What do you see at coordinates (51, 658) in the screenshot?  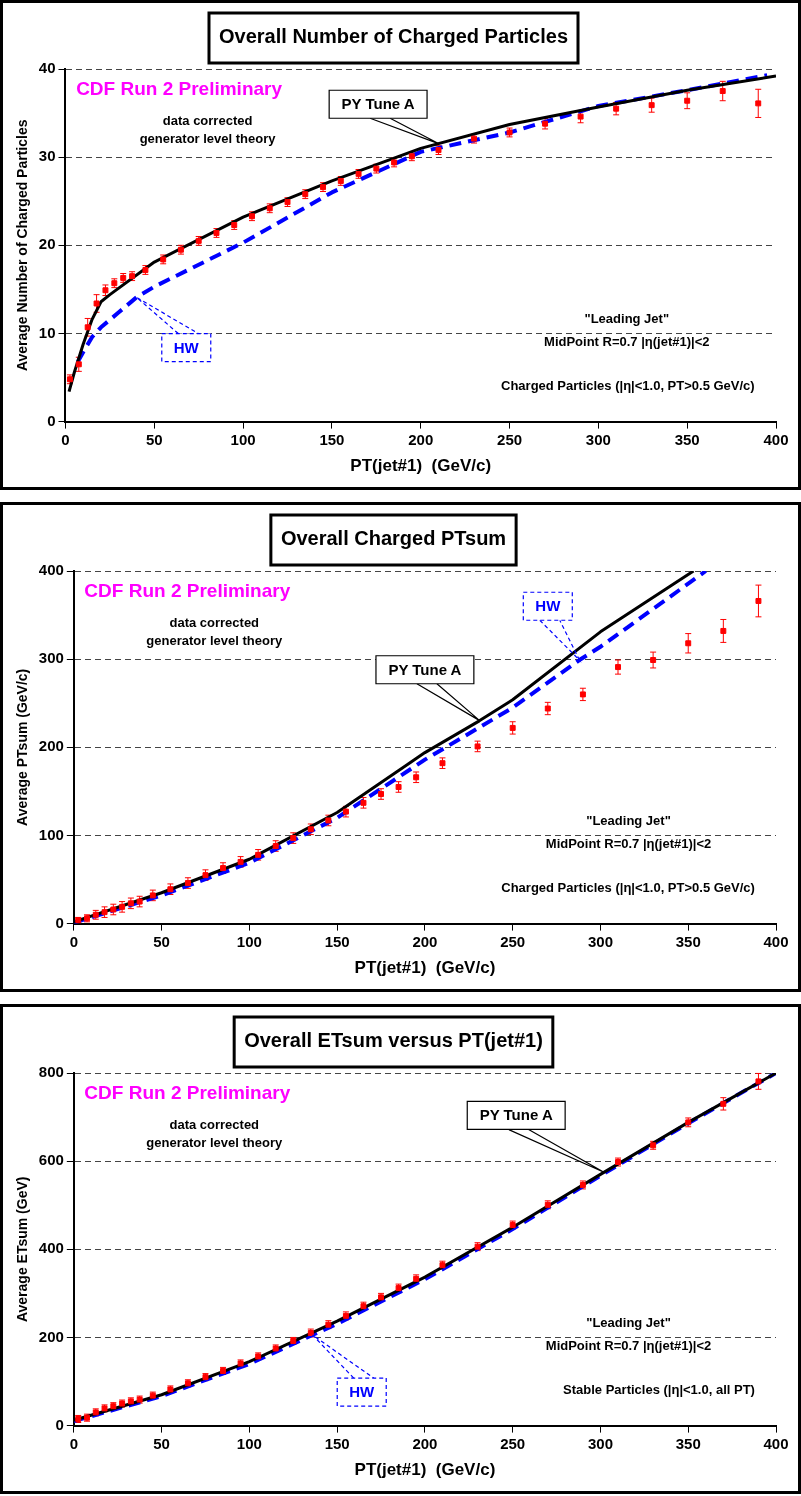 I see `y-tick-label: 300` at bounding box center [51, 658].